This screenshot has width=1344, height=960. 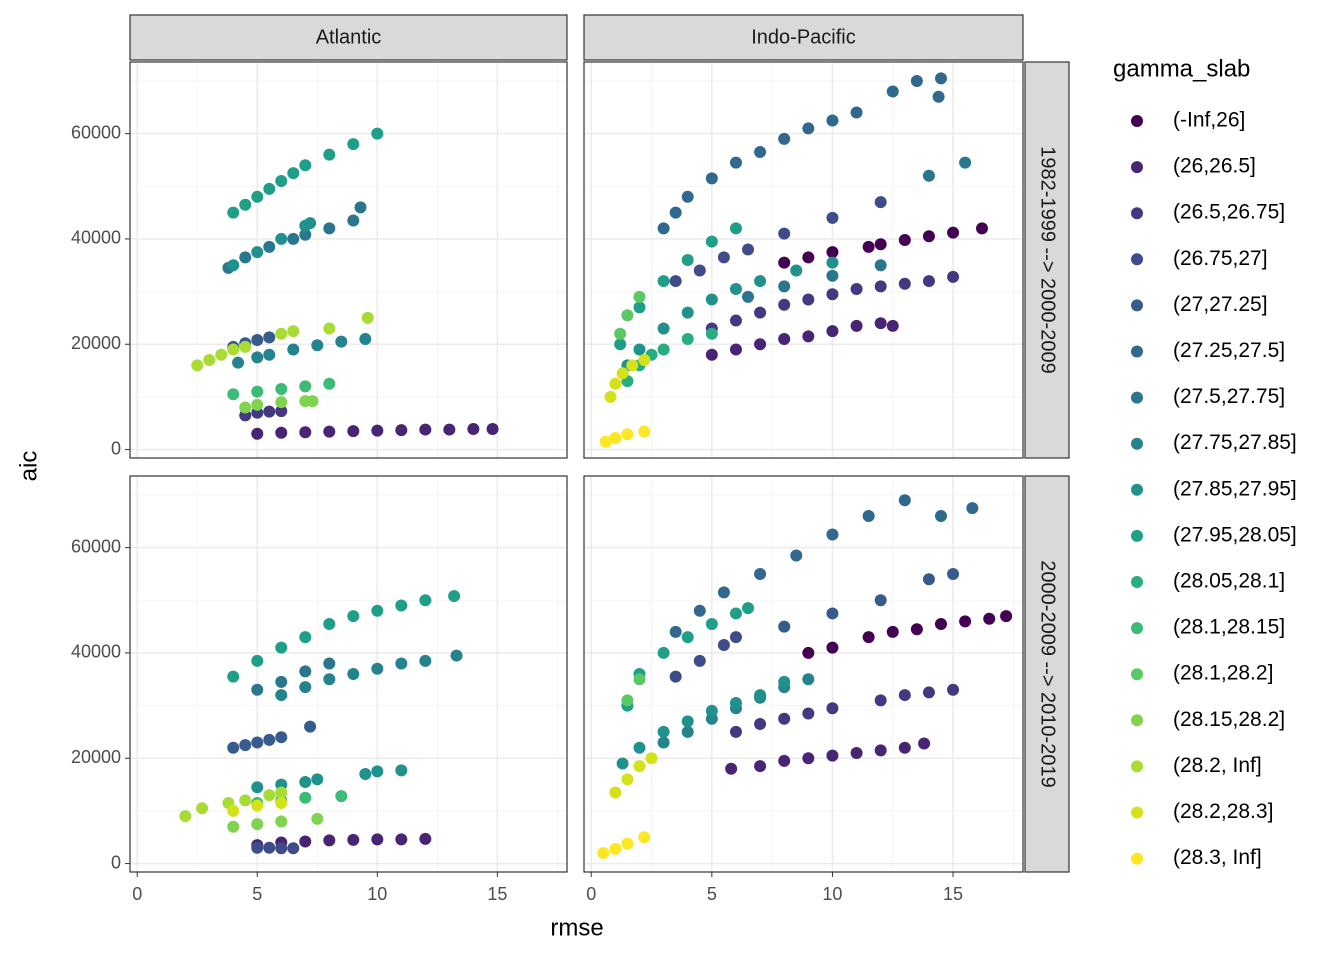 What do you see at coordinates (28, 466) in the screenshot?
I see `y-axis-label: aic` at bounding box center [28, 466].